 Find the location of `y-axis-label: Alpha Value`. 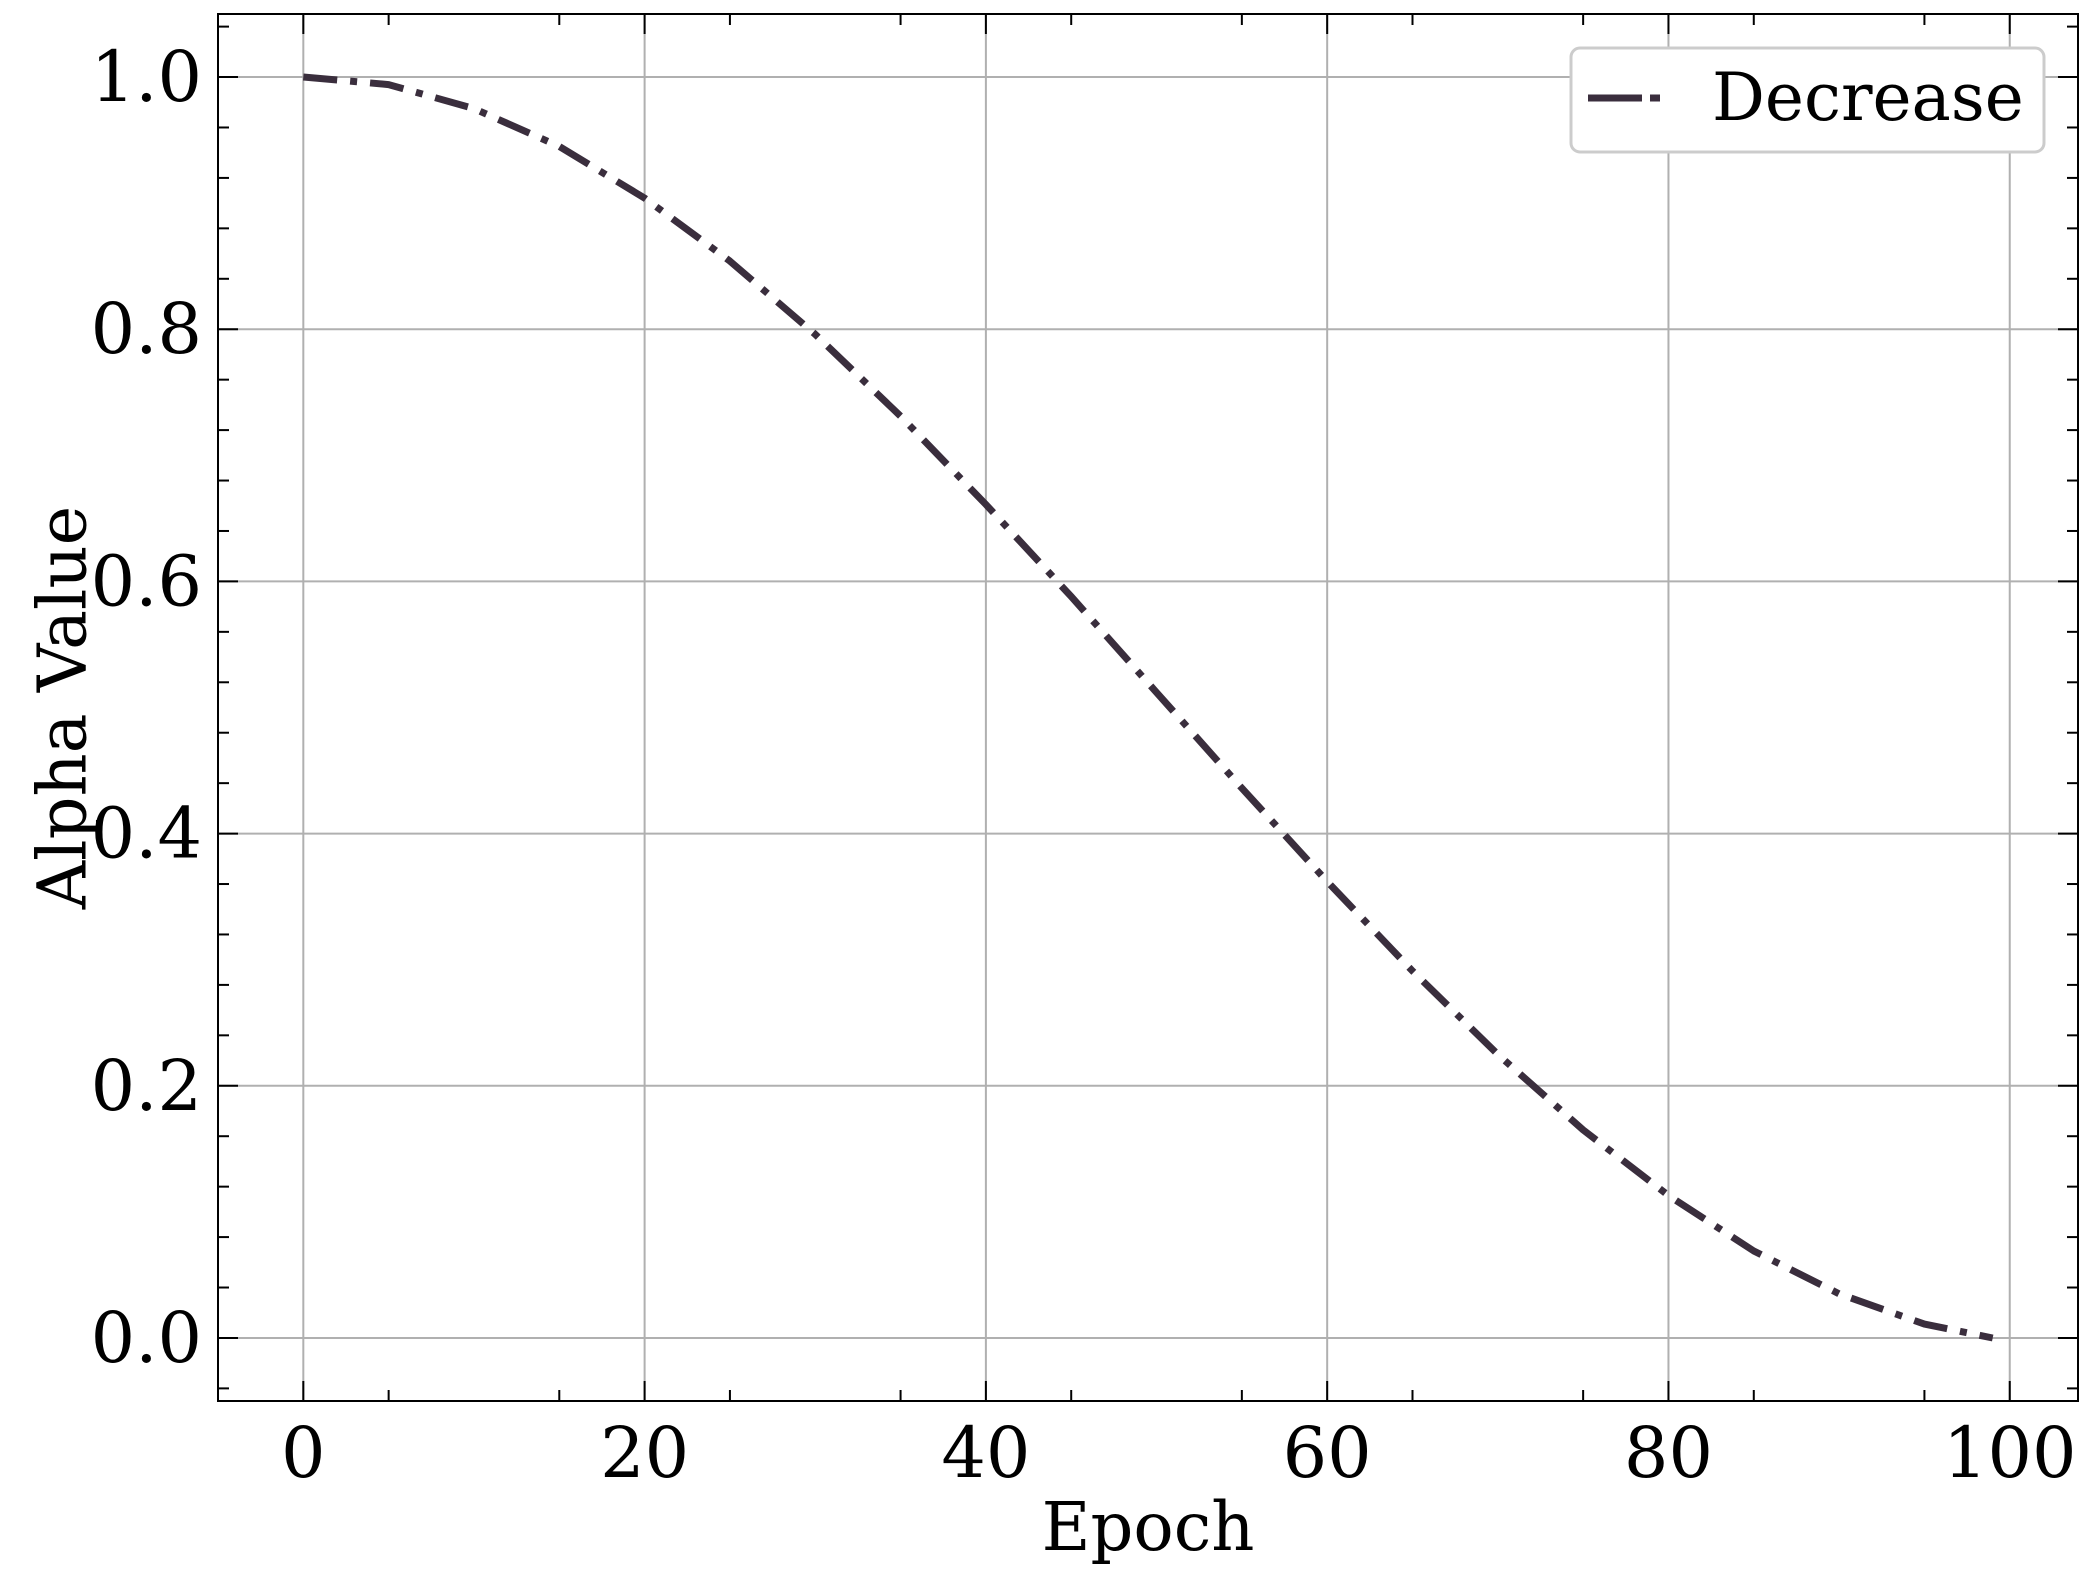

y-axis-label: Alpha Value is located at coordinates (62, 708).